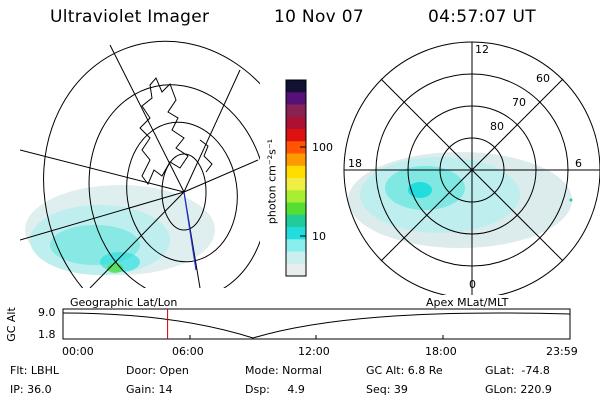 This screenshot has height=400, width=600. Describe the element at coordinates (188, 351) in the screenshot. I see `altitude-xtick-label-1: 06:00` at that location.